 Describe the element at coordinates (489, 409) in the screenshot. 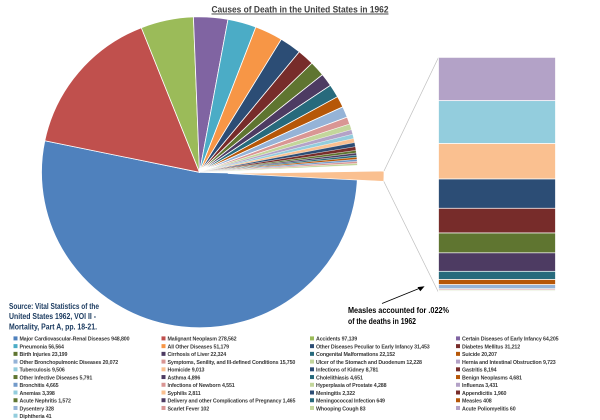

I see `svg-text: Acute Poliomyelitis 60` at that location.